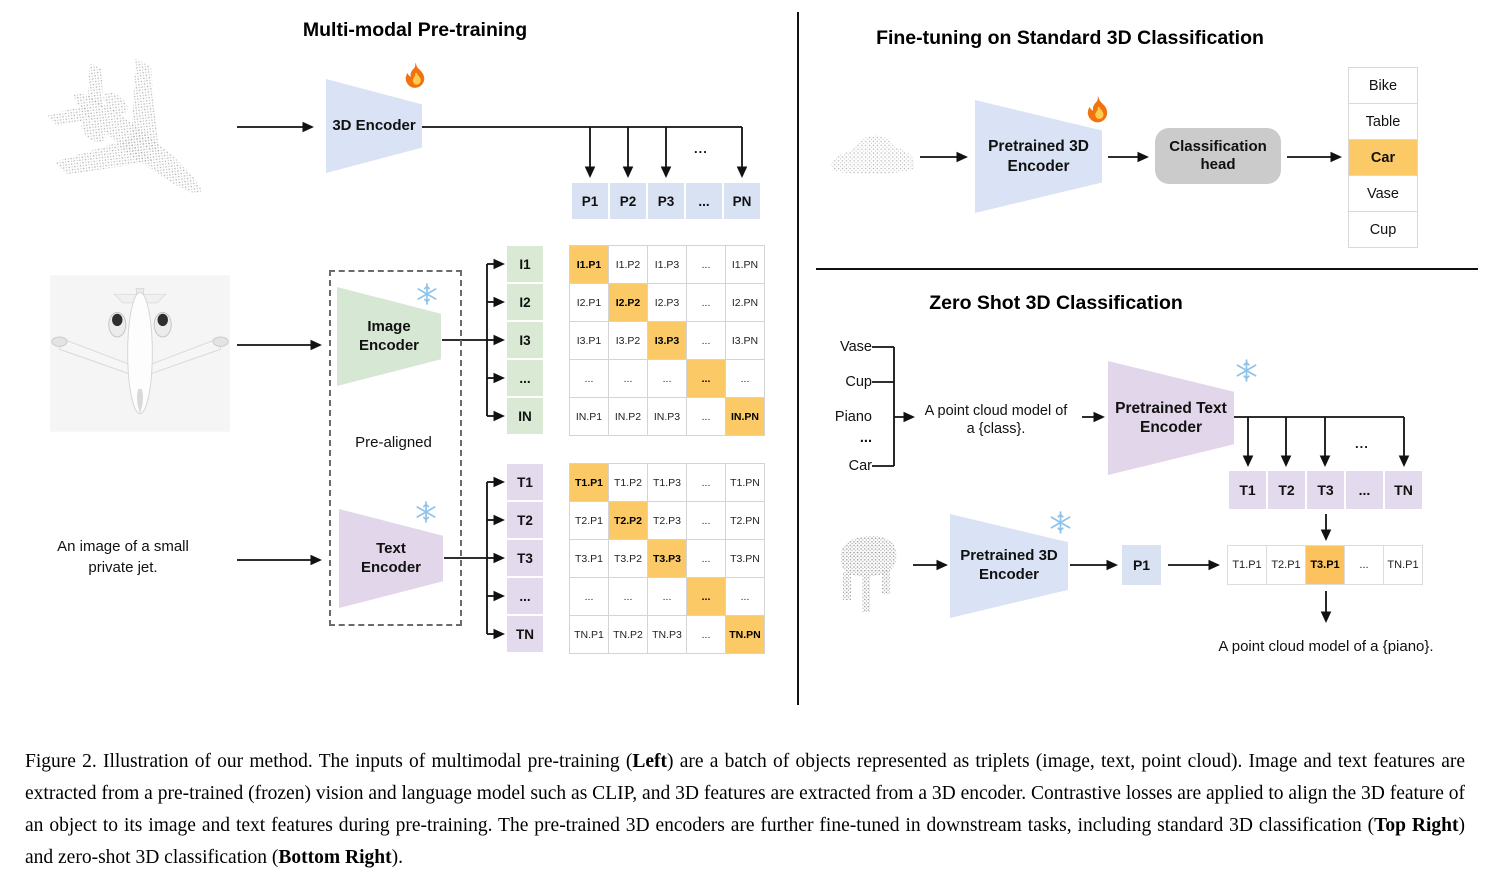  Describe the element at coordinates (628, 201) in the screenshot. I see `p-cell: P2` at that location.